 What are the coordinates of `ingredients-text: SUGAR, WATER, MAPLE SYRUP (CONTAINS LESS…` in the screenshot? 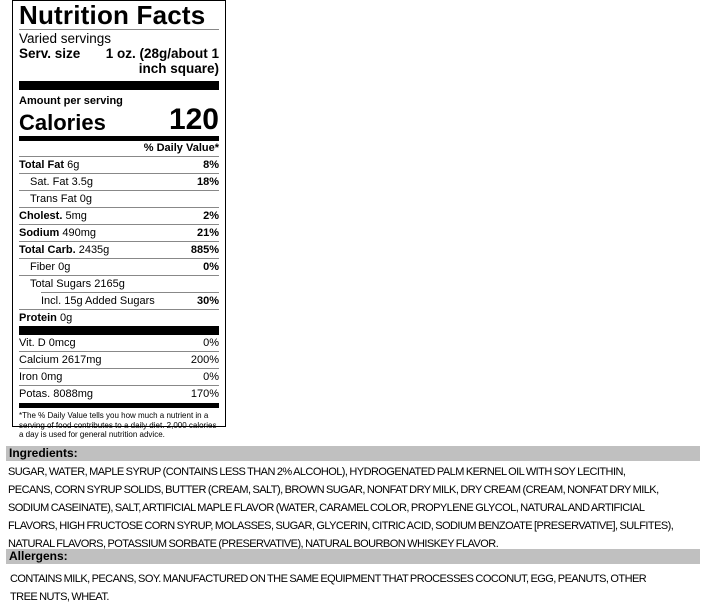 It's located at (353, 508).